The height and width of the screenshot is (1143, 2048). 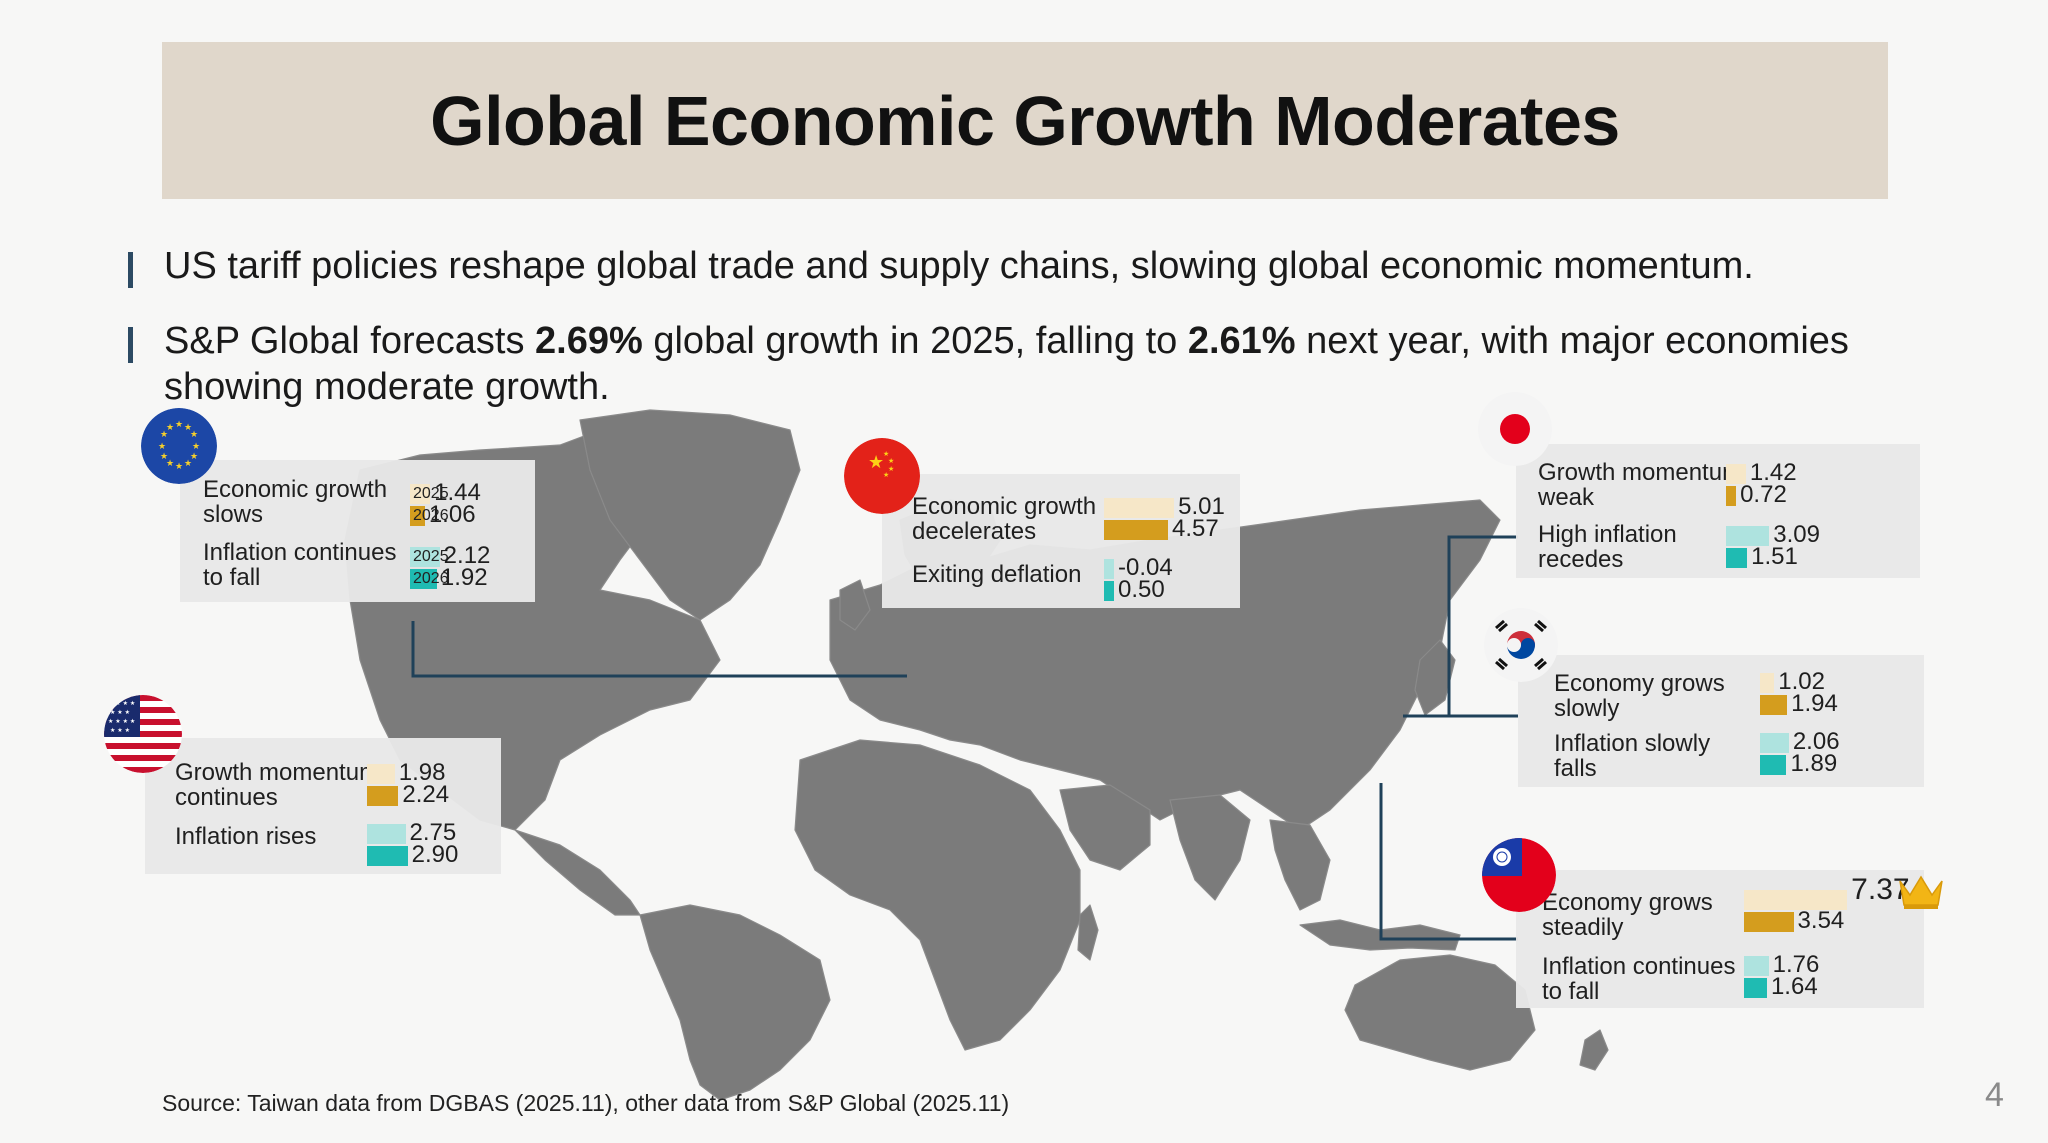 What do you see at coordinates (143, 734) in the screenshot?
I see `us-flag: ★ ★ ★ ★ ★ ★ ★ ★ ★ ★ ★ ★ ★ ★` at bounding box center [143, 734].